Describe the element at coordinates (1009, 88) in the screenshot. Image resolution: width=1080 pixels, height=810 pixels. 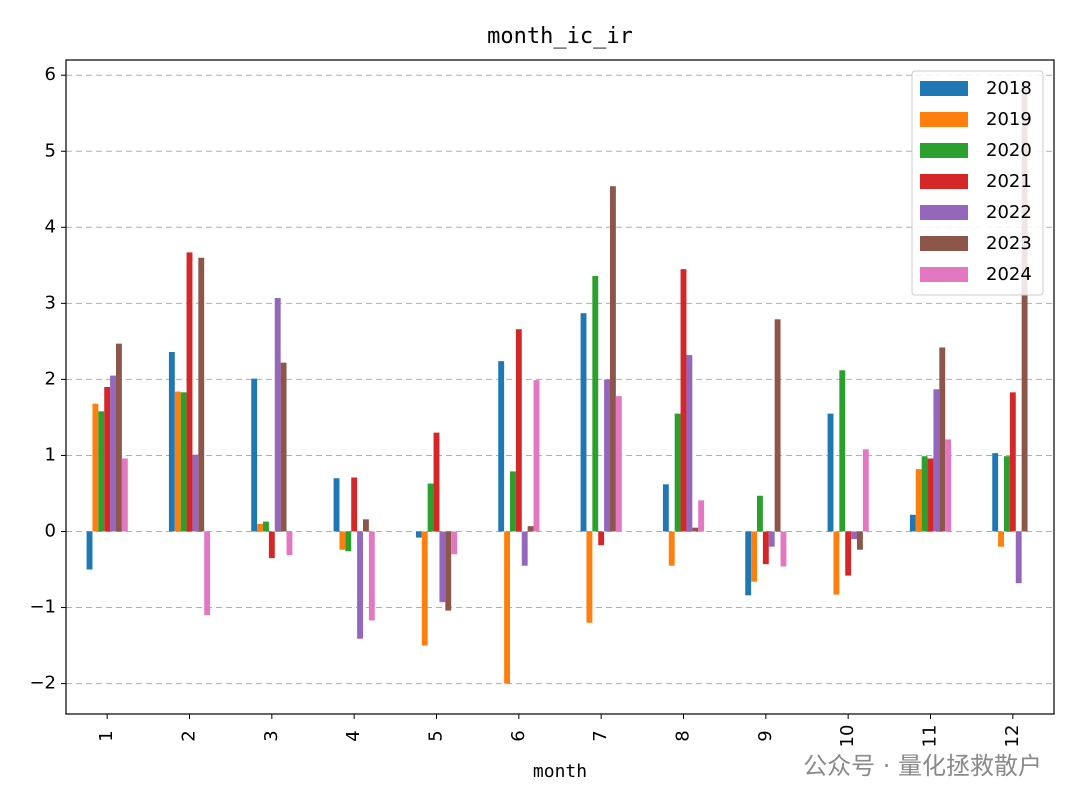
I see `legend-label: 2018` at that location.